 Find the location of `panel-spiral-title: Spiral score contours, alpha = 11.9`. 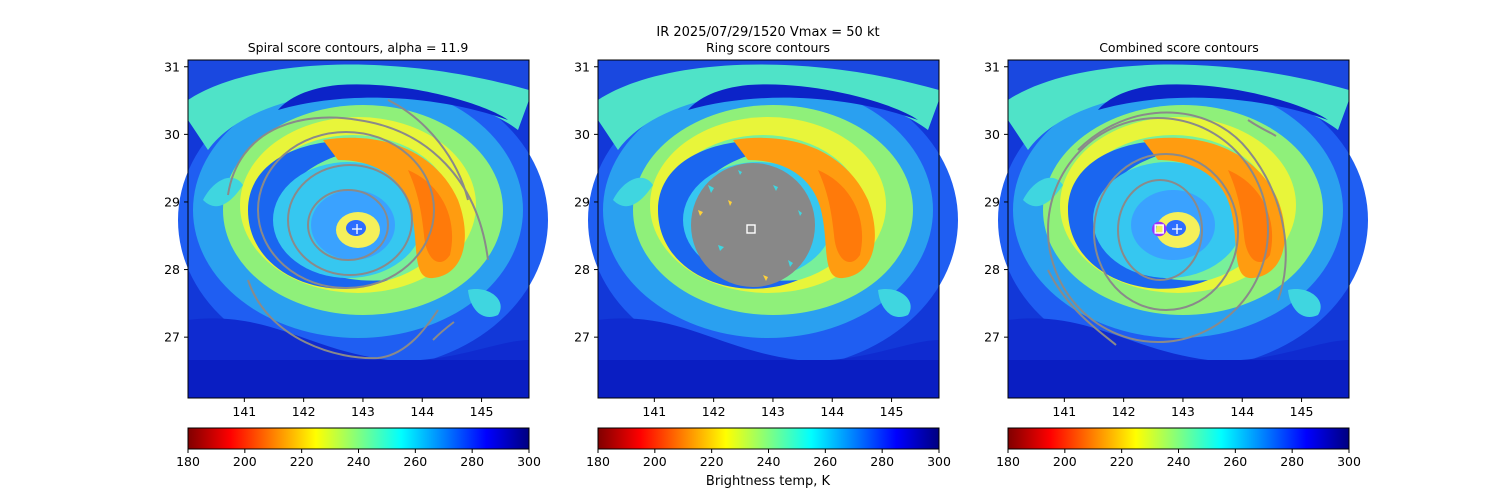

panel-spiral-title: Spiral score contours, alpha = 11.9 is located at coordinates (358, 47).